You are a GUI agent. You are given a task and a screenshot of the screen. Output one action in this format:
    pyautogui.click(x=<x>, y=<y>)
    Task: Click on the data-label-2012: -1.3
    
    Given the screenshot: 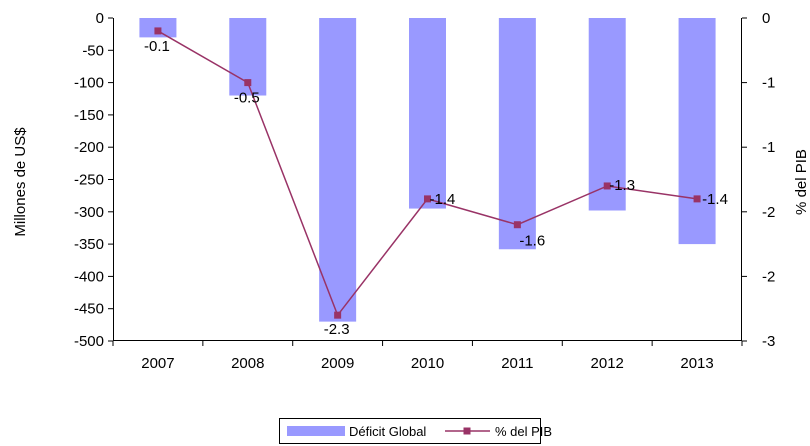 What is the action you would take?
    pyautogui.click(x=622, y=185)
    